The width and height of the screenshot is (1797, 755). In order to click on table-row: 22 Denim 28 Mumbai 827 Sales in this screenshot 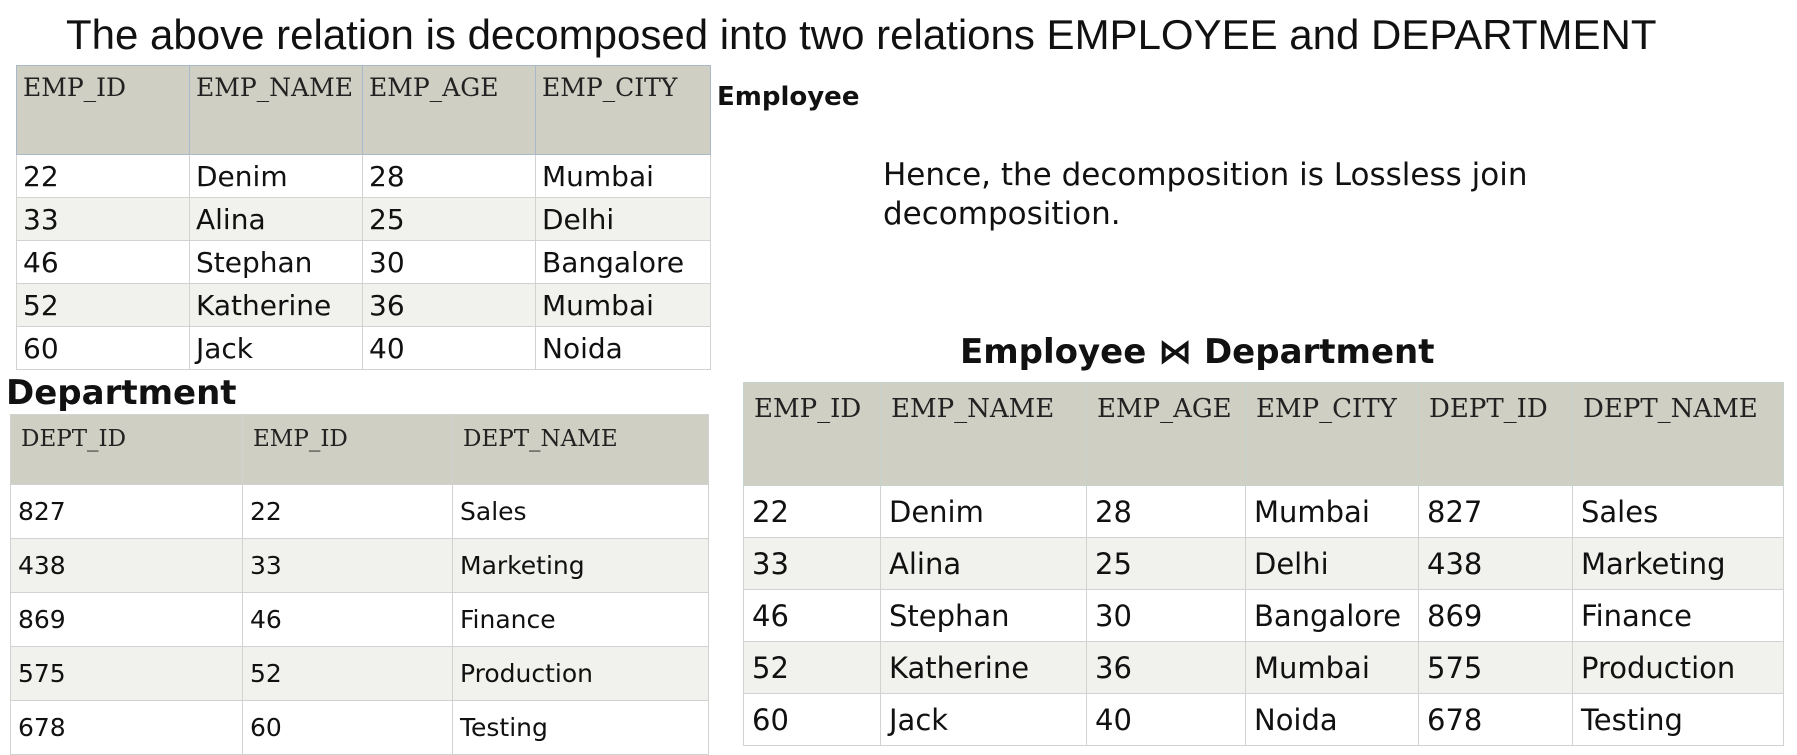, I will do `click(1263, 511)`.